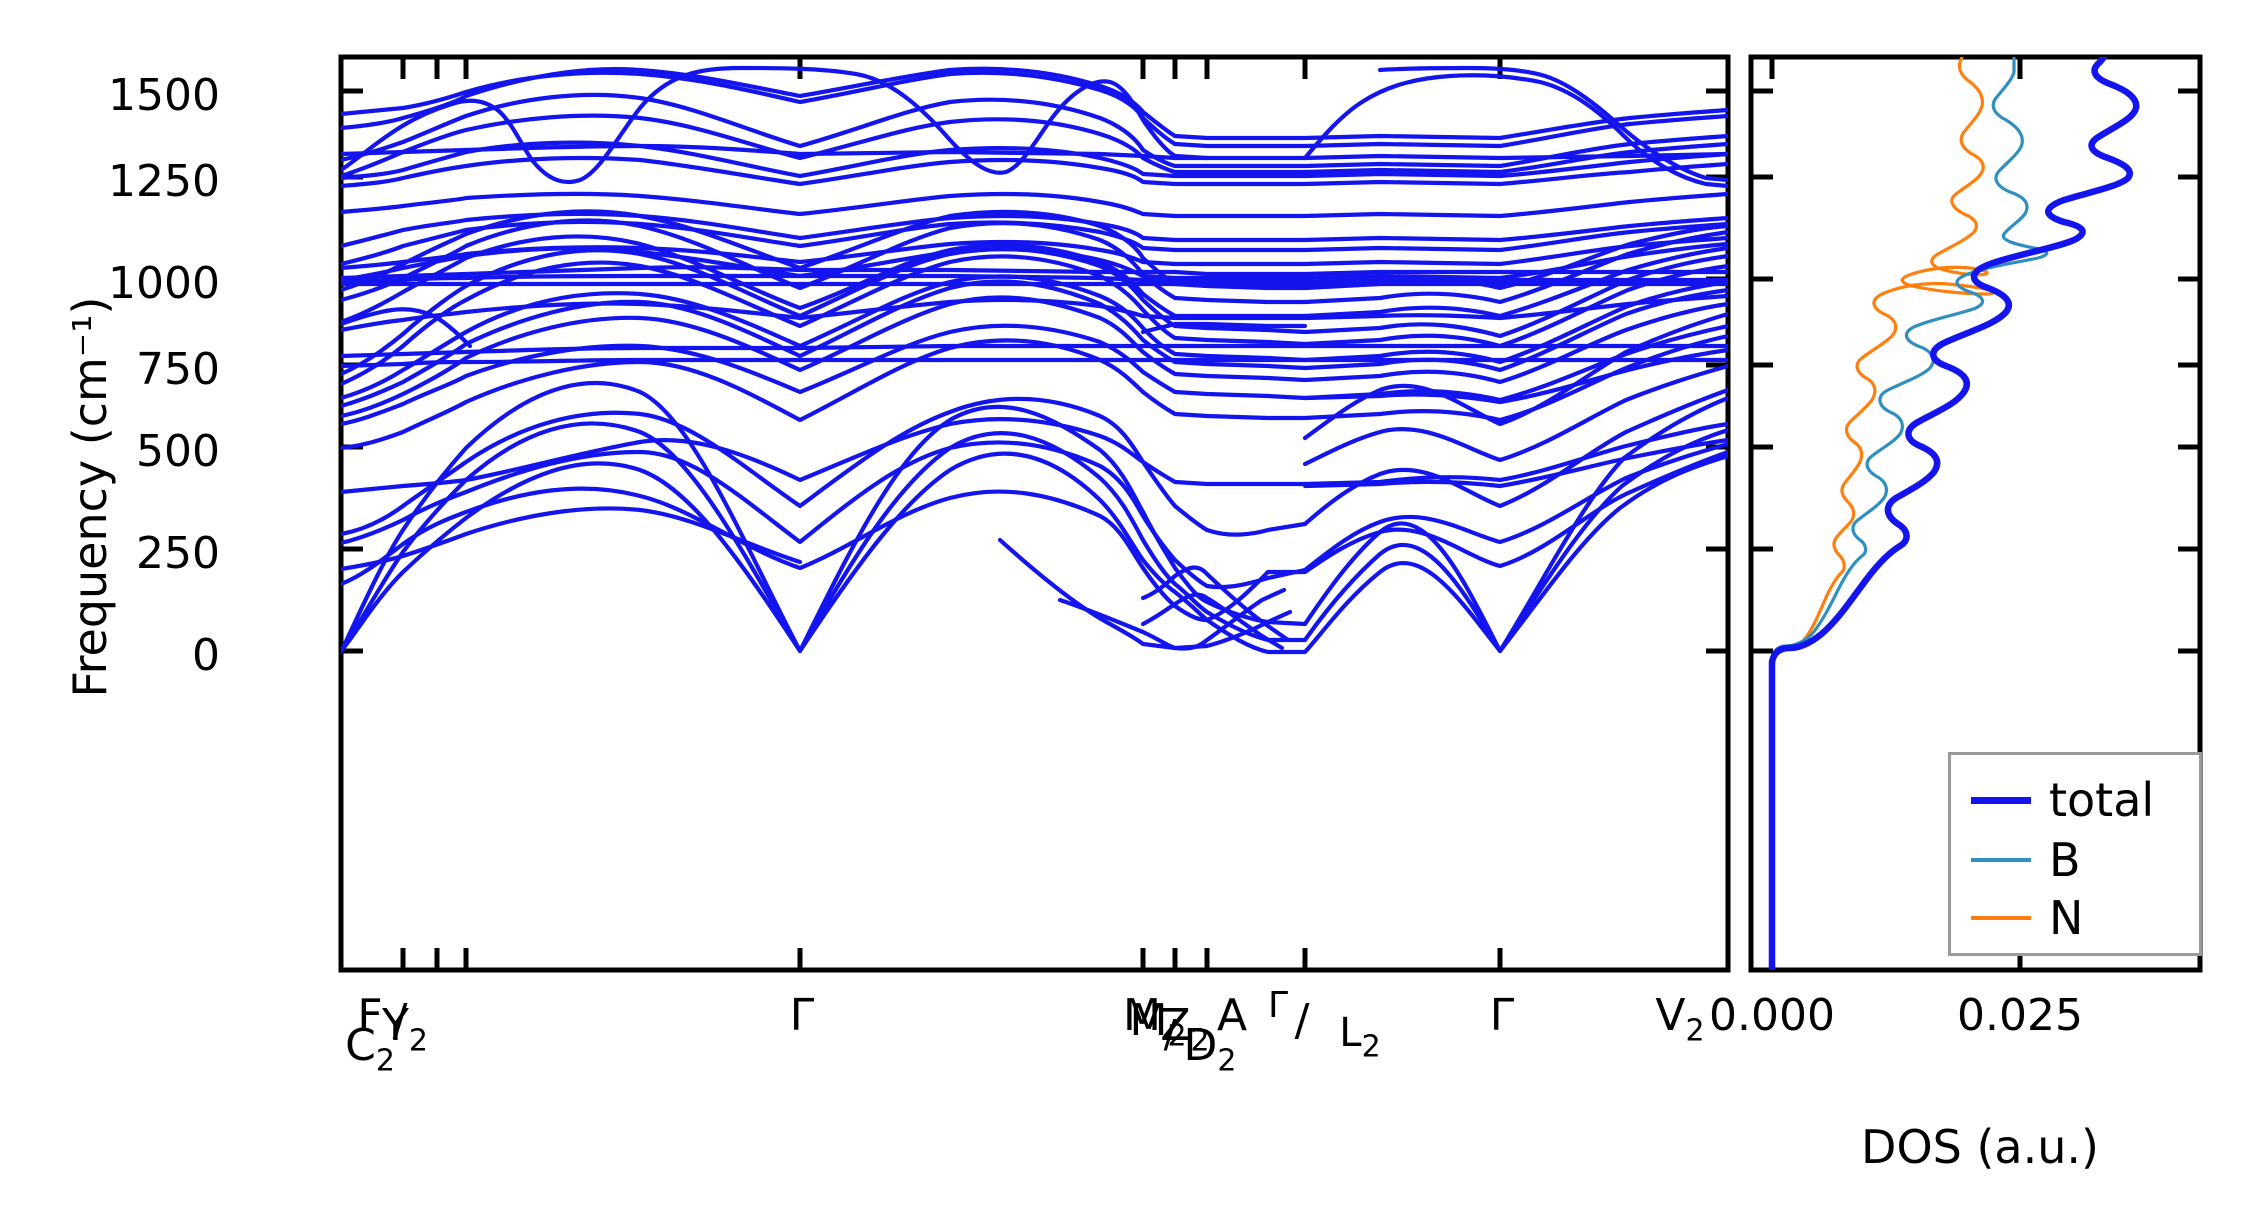 The image size is (2259, 1220). I want to click on x-tick-label-gamma-1: Γ, so click(802, 1015).